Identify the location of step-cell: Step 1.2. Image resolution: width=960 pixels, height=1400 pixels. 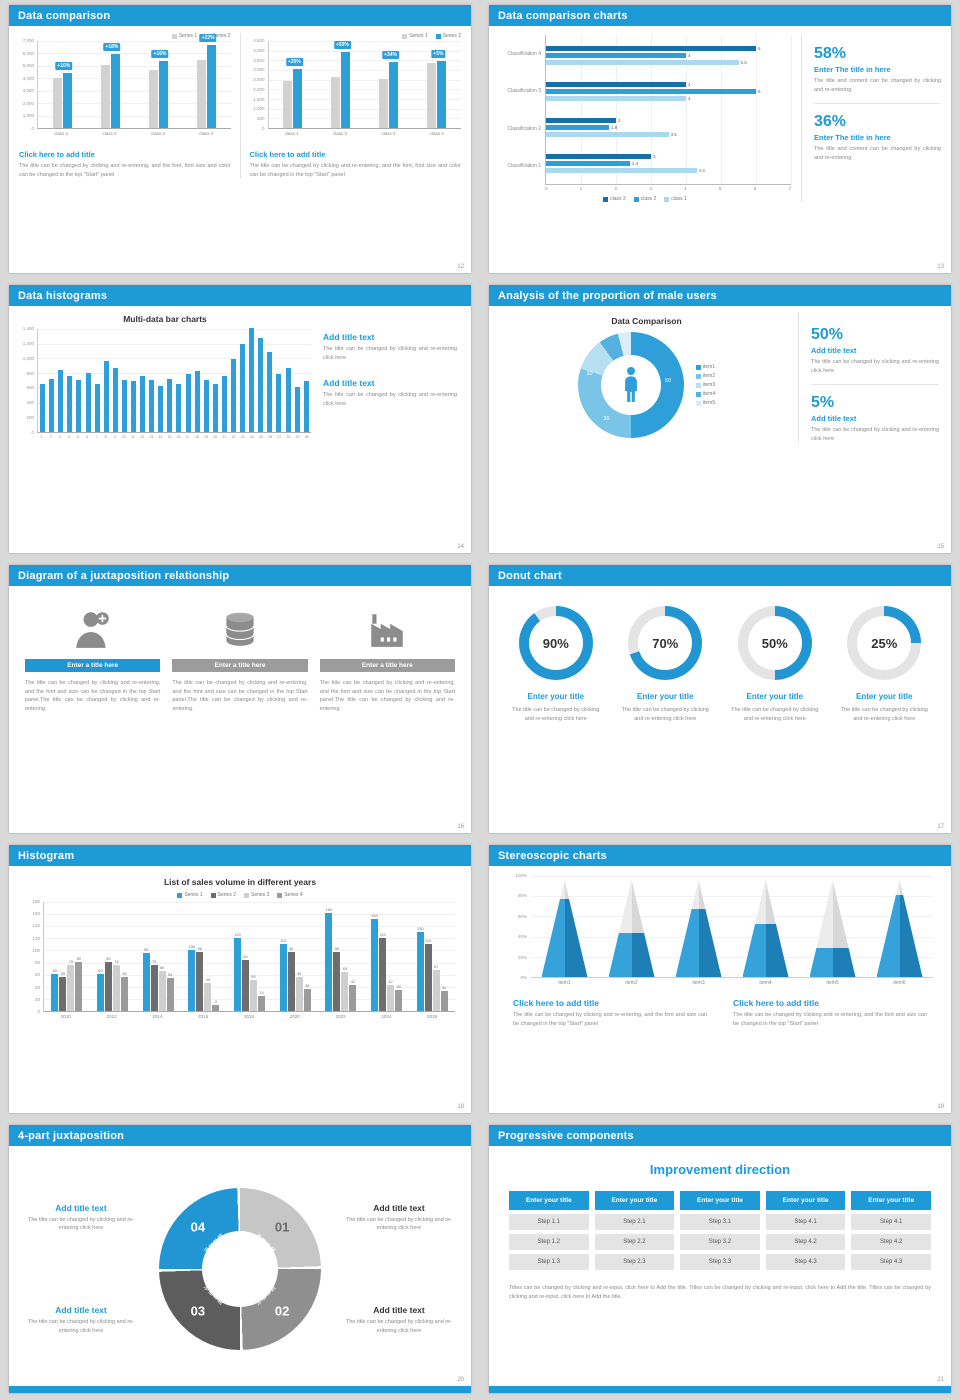
(549, 1242).